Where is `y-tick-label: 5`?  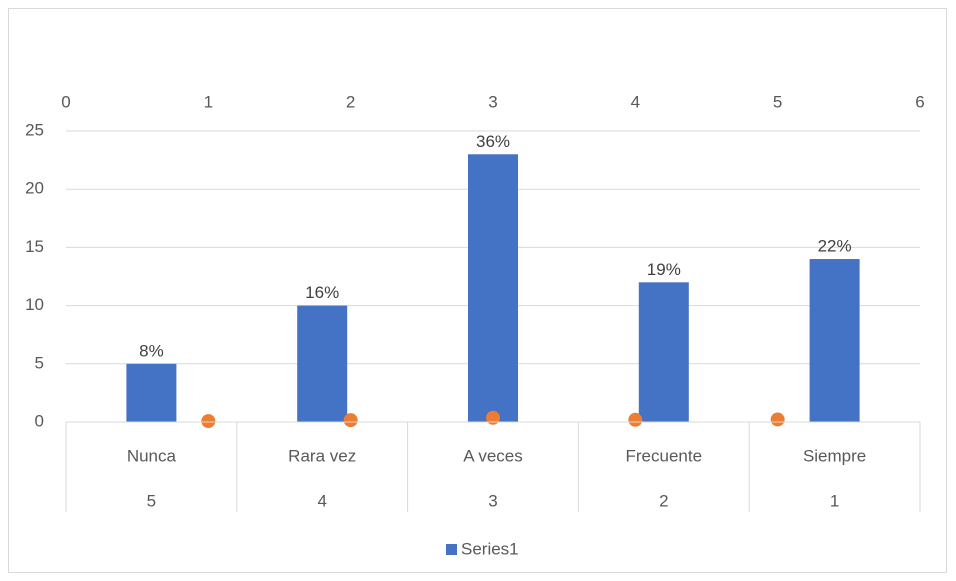
y-tick-label: 5 is located at coordinates (39, 362).